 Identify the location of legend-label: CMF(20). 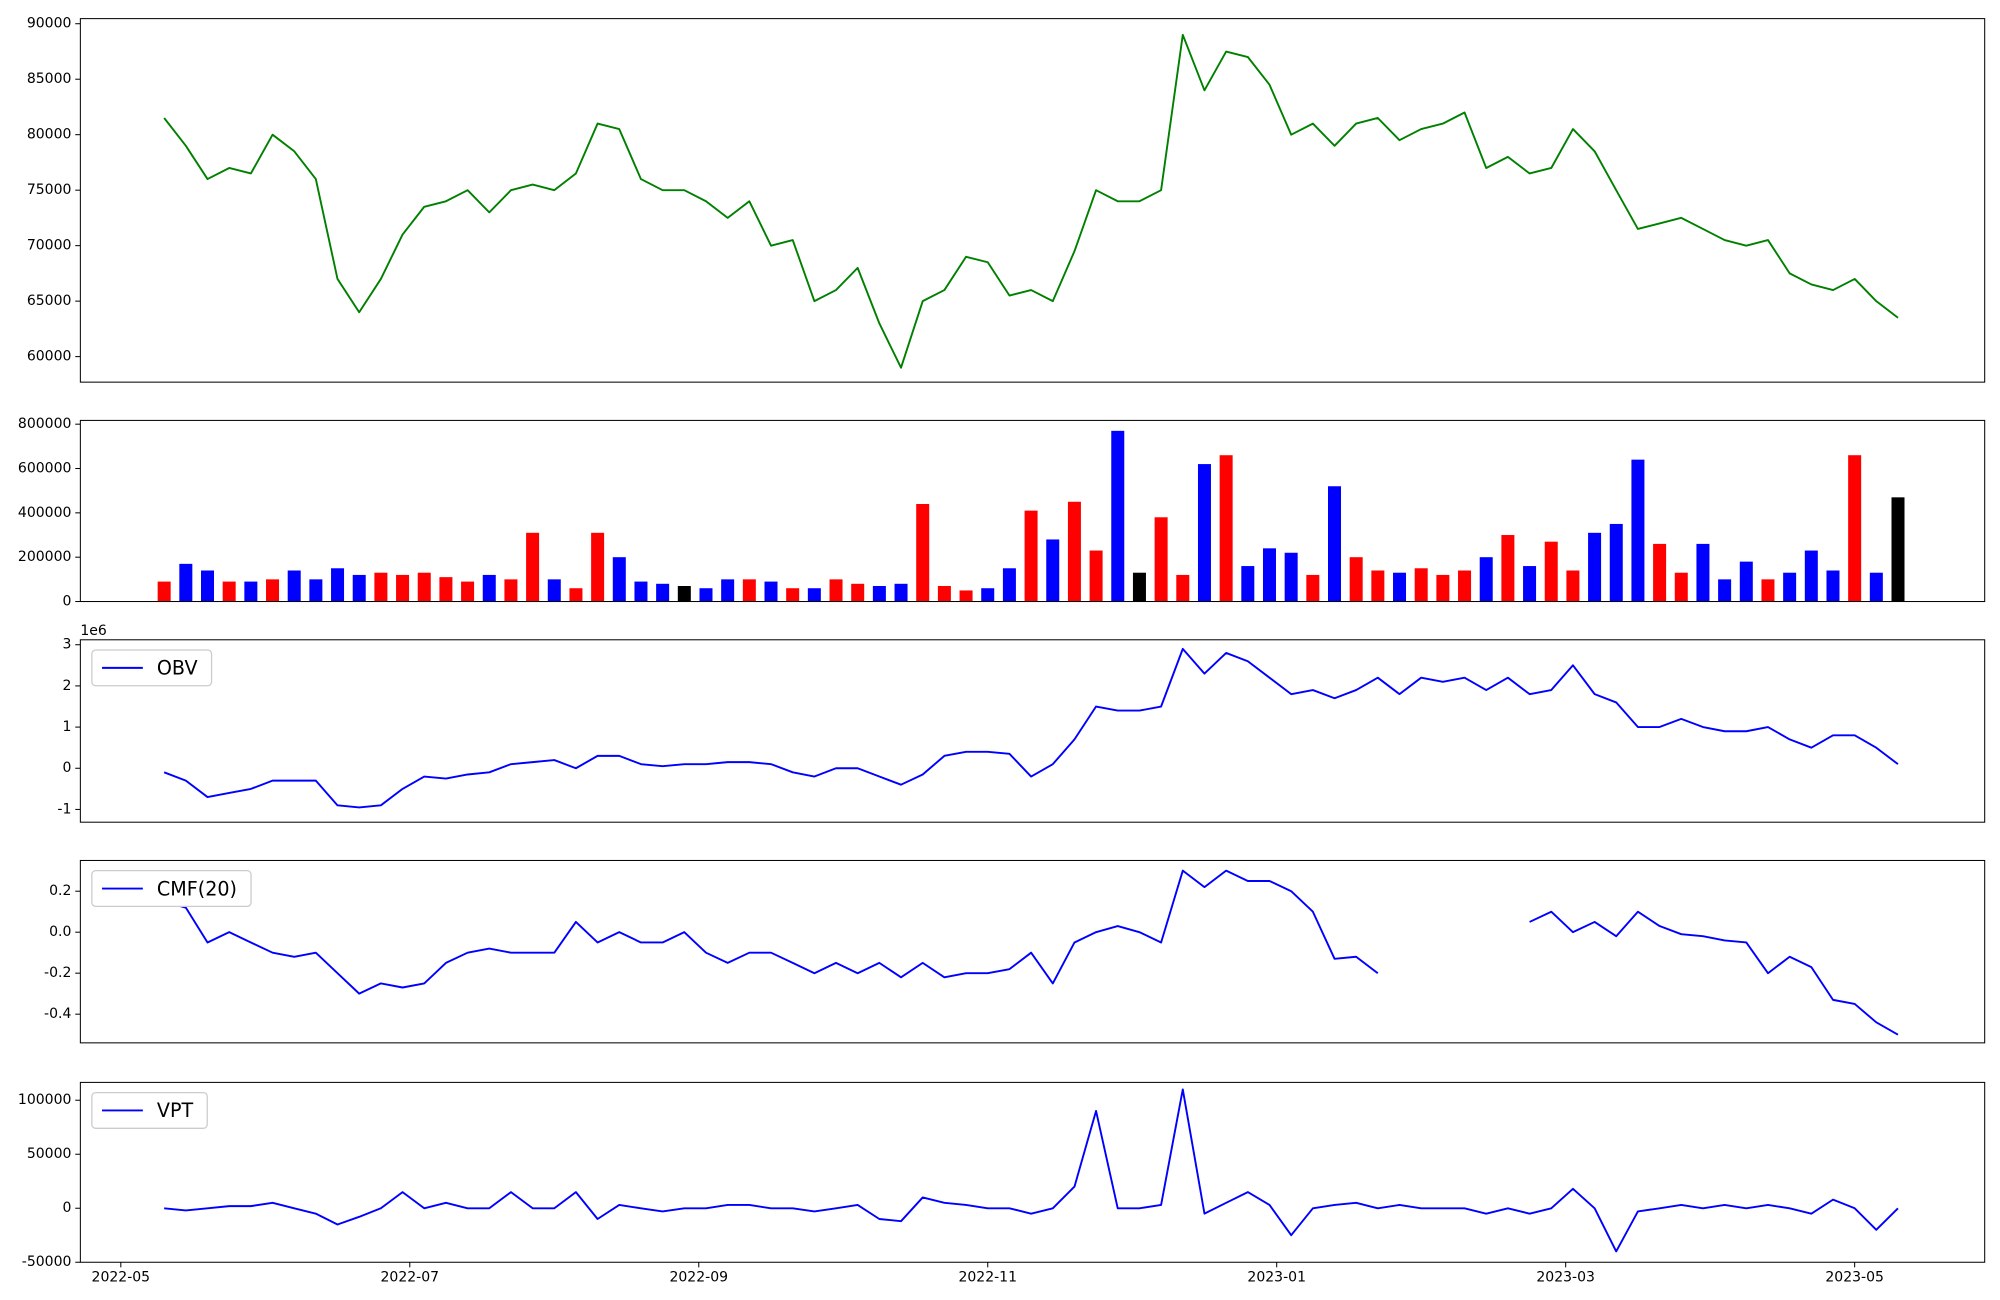
(197, 888).